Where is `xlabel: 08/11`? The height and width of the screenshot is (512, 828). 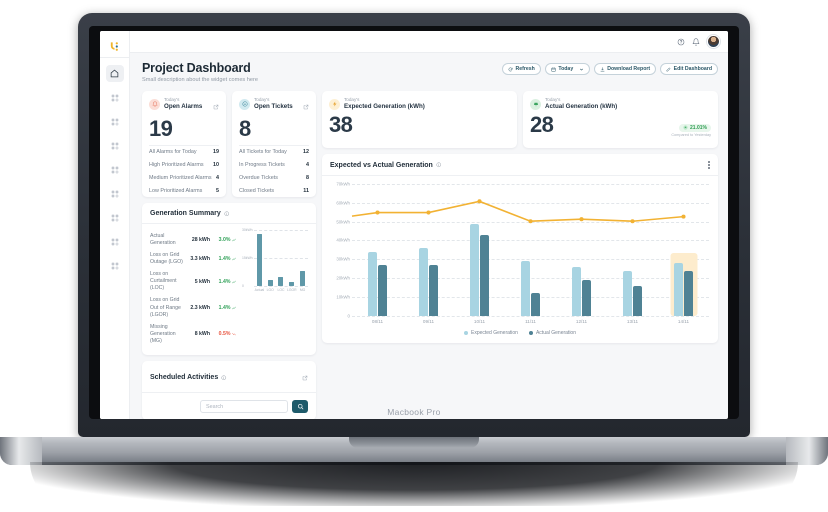
xlabel: 08/11 is located at coordinates (377, 321).